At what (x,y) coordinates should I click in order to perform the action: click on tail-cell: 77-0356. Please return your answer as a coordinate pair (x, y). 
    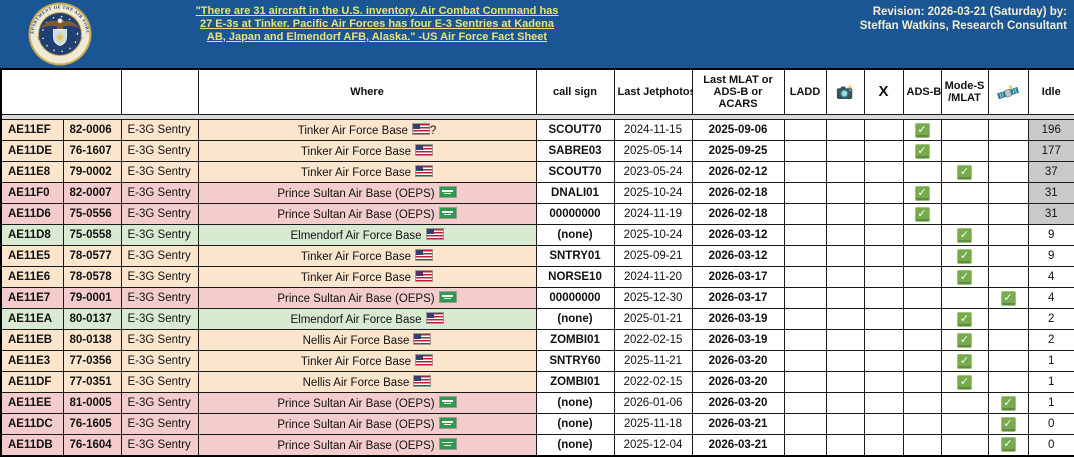
    Looking at the image, I should click on (92, 361).